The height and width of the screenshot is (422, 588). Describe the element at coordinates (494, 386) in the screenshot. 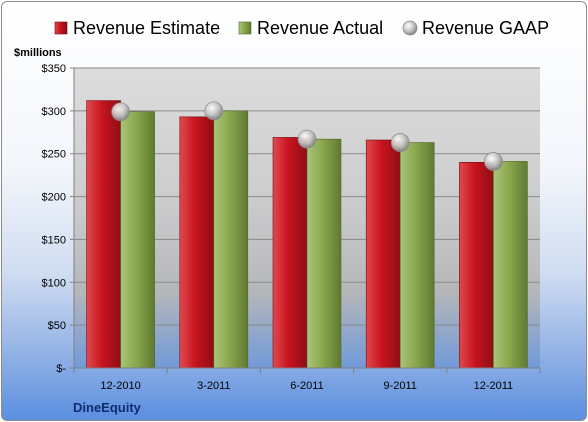

I see `x-tick-label: 12-2011` at that location.